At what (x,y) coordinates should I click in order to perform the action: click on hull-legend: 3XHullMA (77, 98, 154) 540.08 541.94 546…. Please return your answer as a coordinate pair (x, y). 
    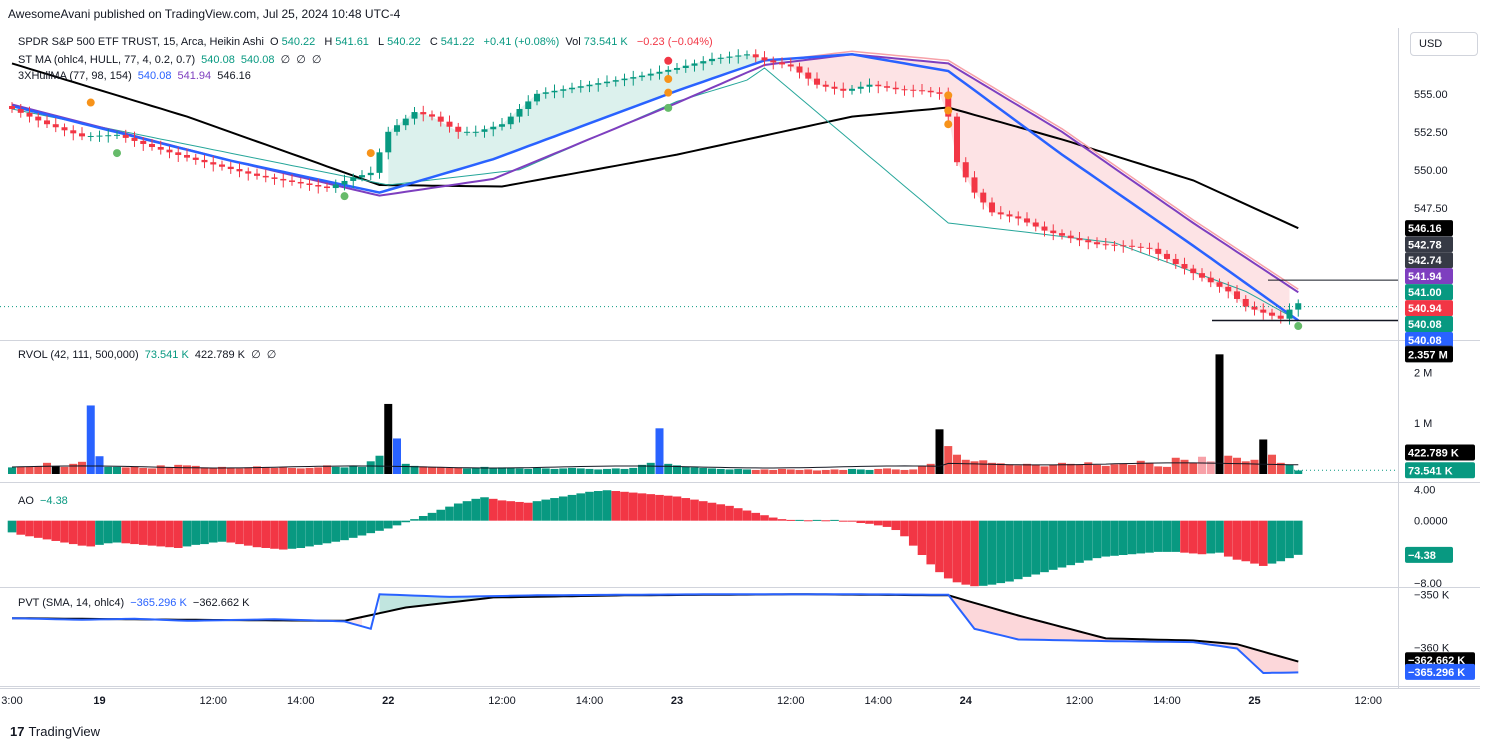
    Looking at the image, I should click on (136, 76).